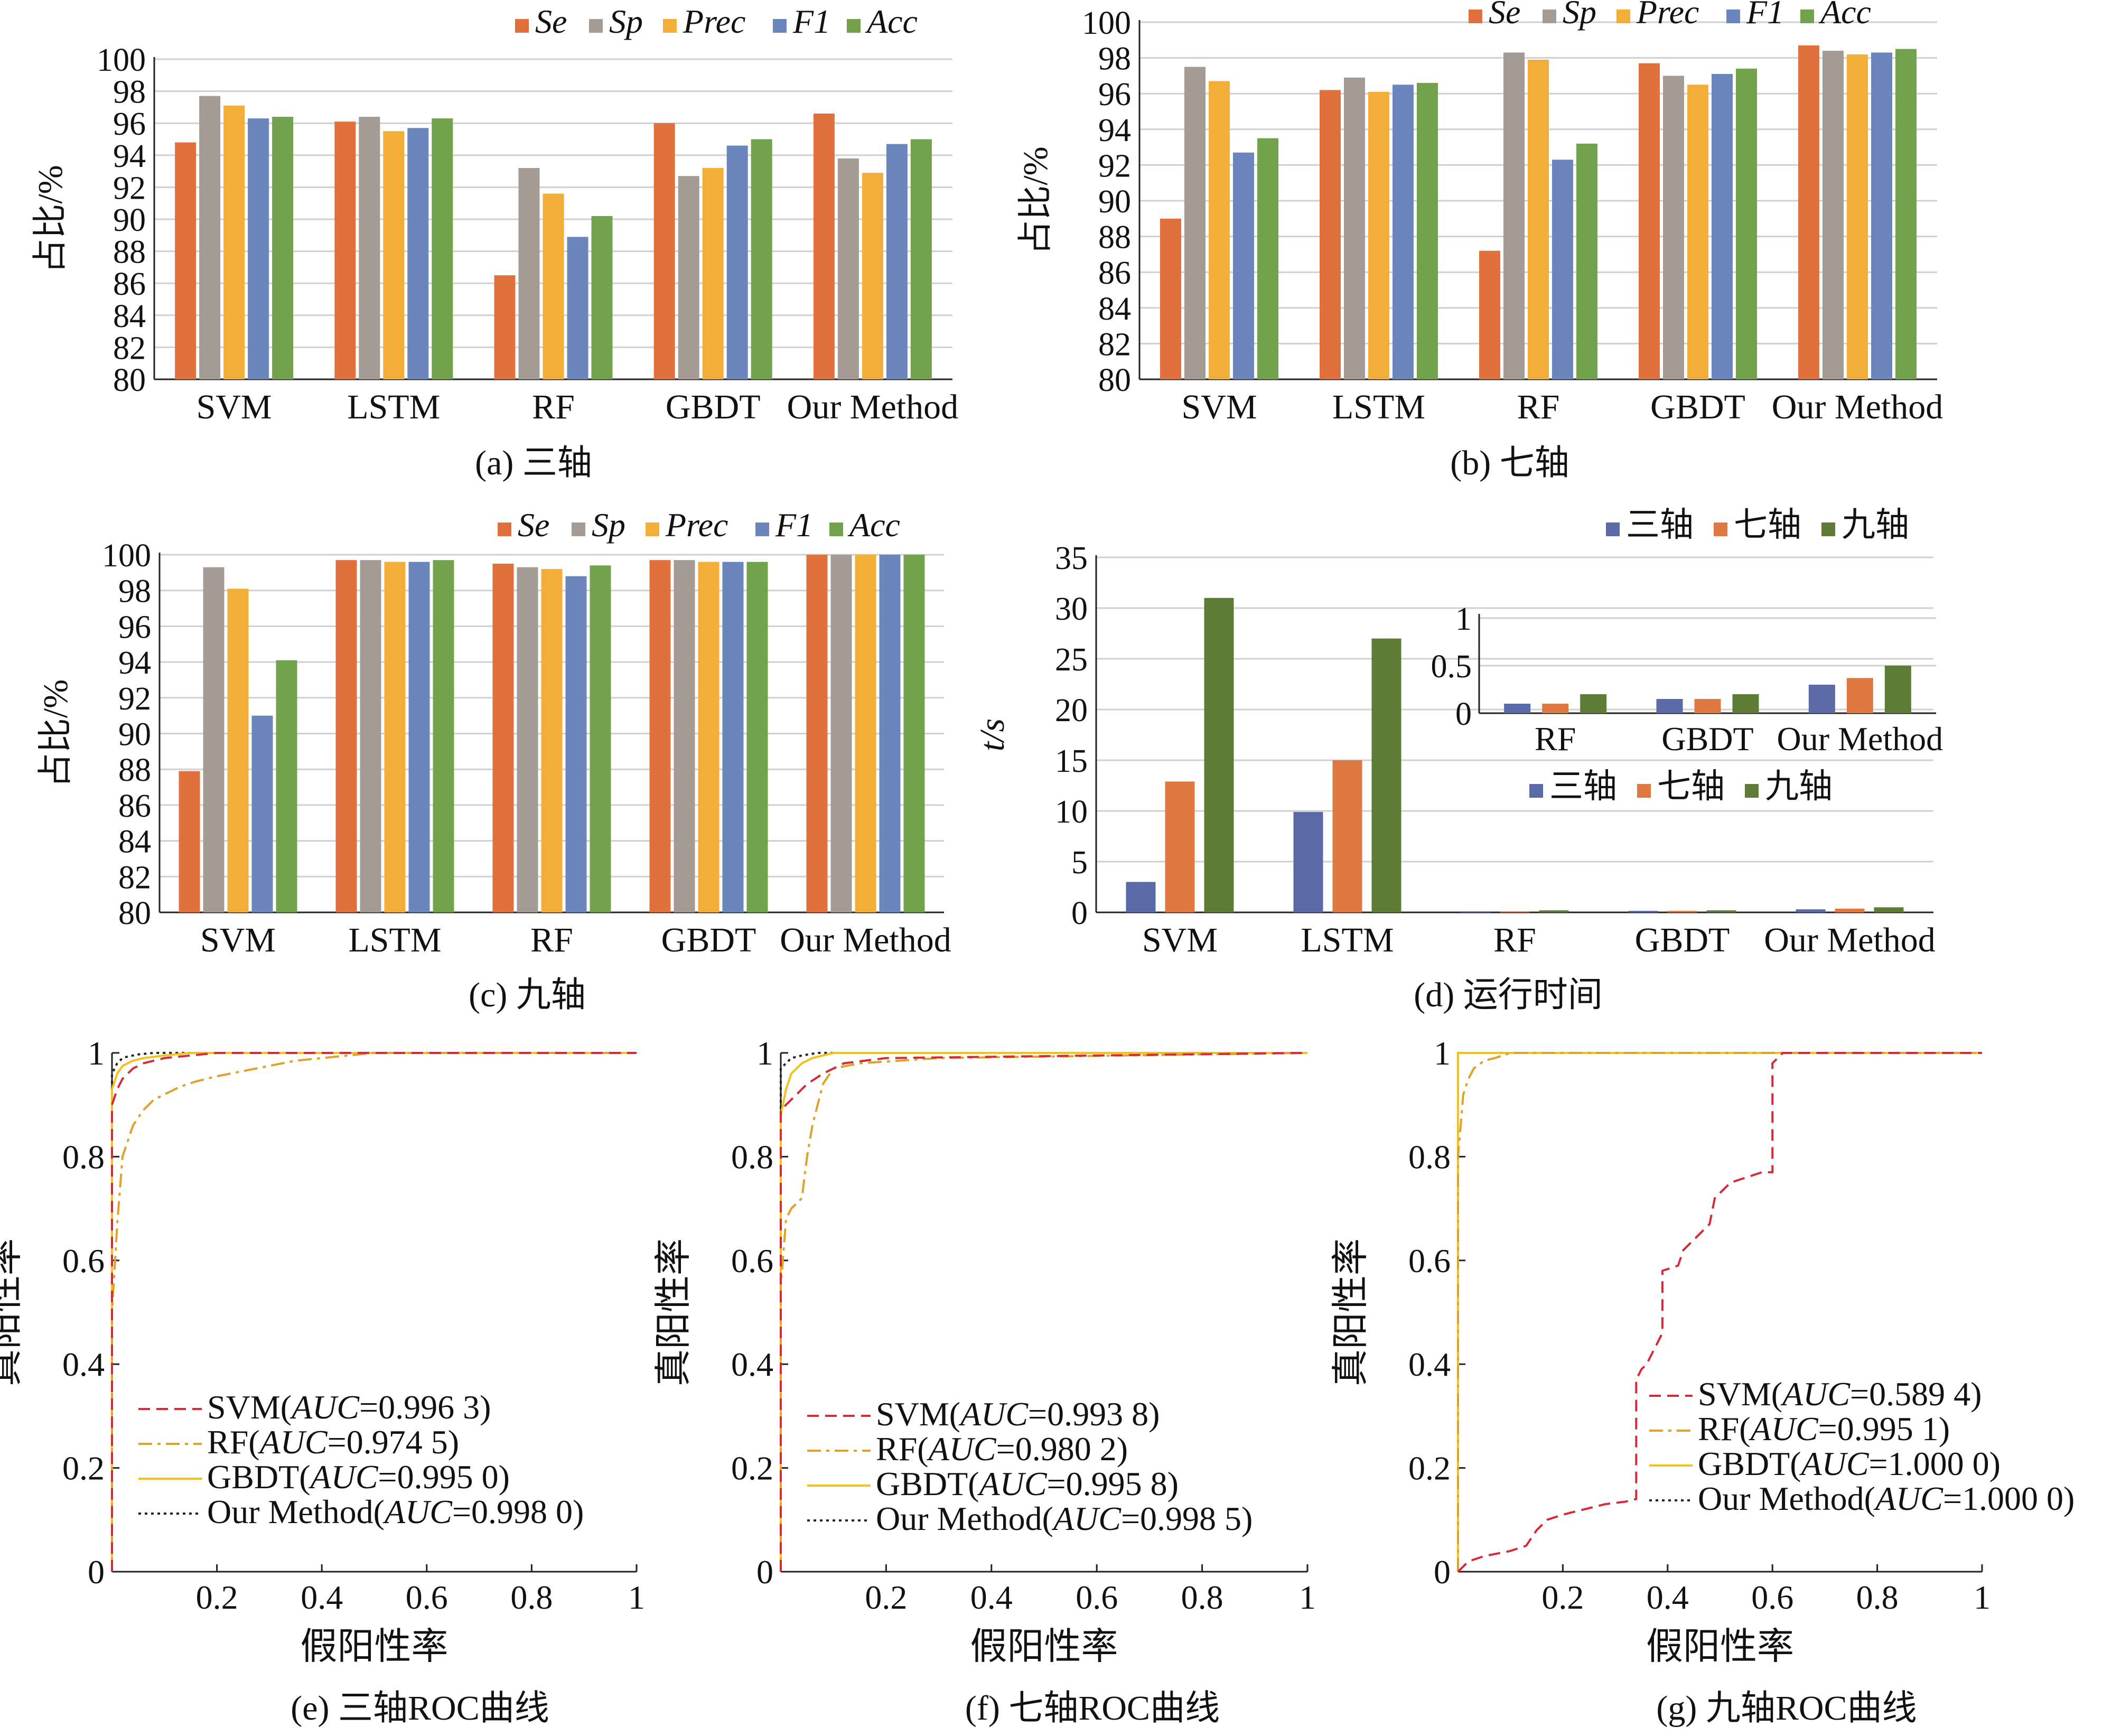 The width and height of the screenshot is (2112, 1736). I want to click on roc-curve-our-method, so click(1044, 1312).